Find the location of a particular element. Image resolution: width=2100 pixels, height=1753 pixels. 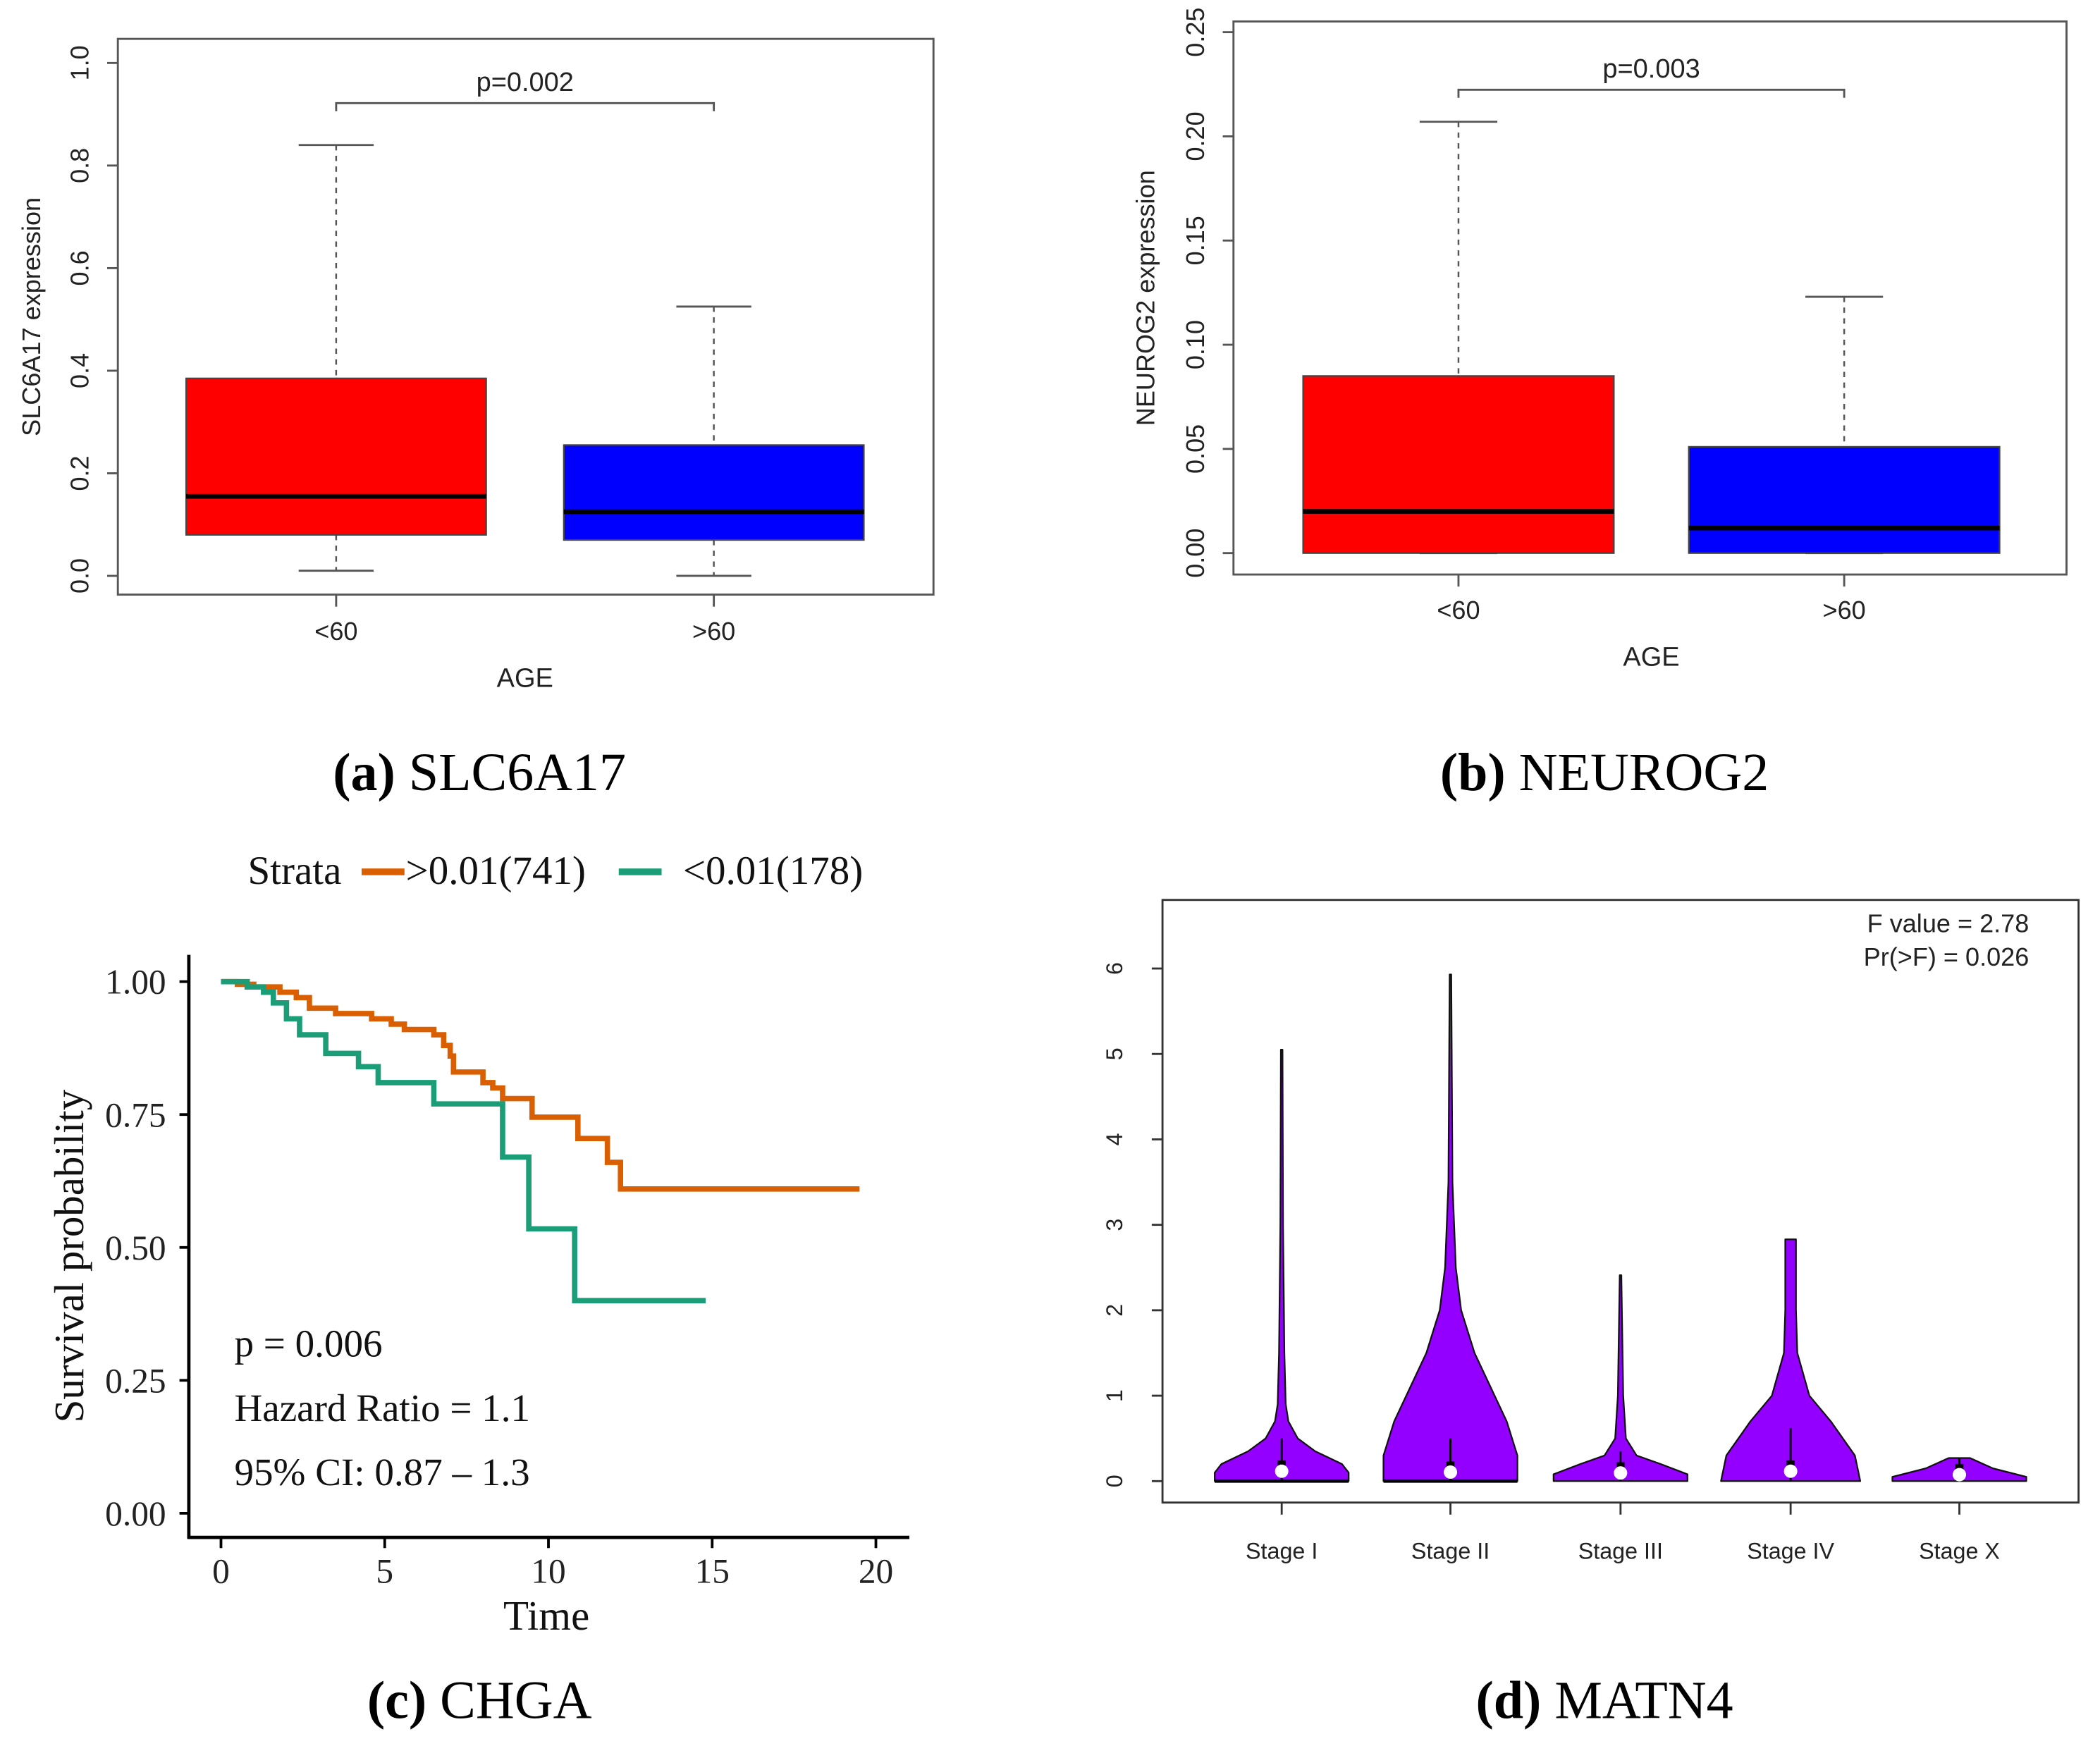

y-tick-label: 0.75 is located at coordinates (135, 1114).